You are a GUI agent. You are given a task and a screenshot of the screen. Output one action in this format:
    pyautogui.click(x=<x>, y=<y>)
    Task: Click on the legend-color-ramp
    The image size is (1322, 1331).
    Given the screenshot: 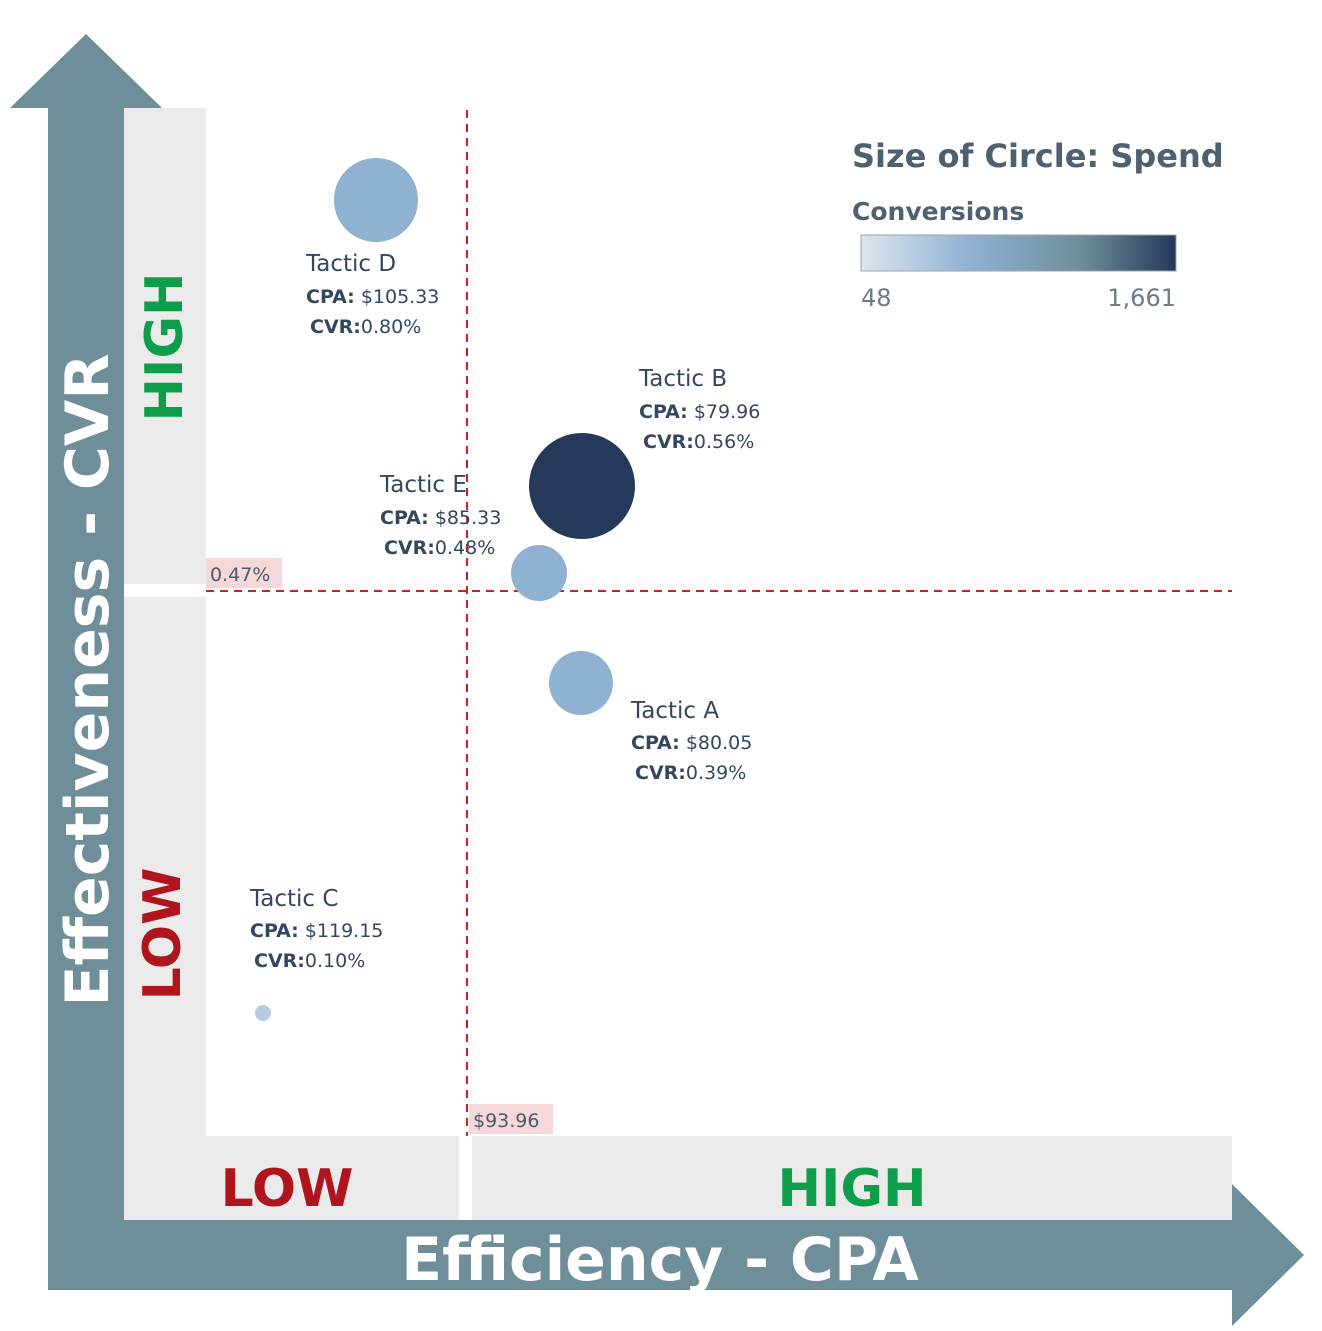 What is the action you would take?
    pyautogui.click(x=1018, y=253)
    